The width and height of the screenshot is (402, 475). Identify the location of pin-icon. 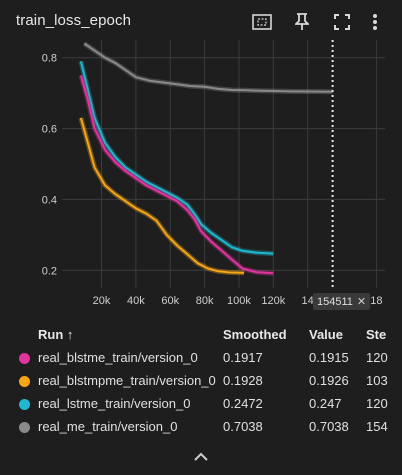
(302, 21).